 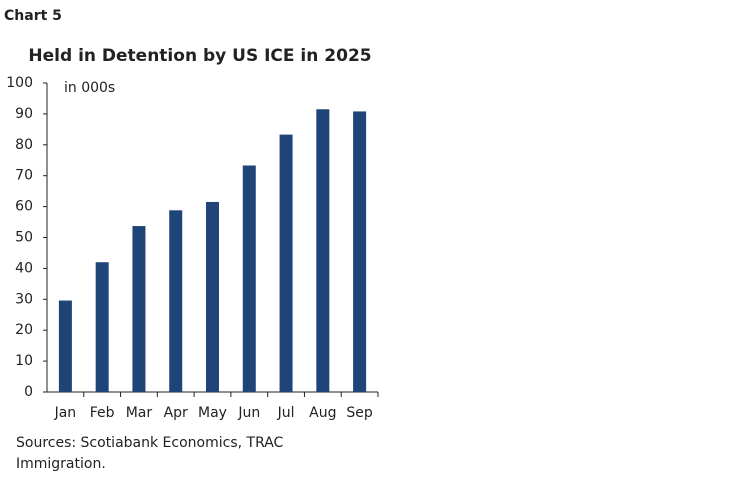 I want to click on x-tick-label: Jan, so click(x=65, y=413).